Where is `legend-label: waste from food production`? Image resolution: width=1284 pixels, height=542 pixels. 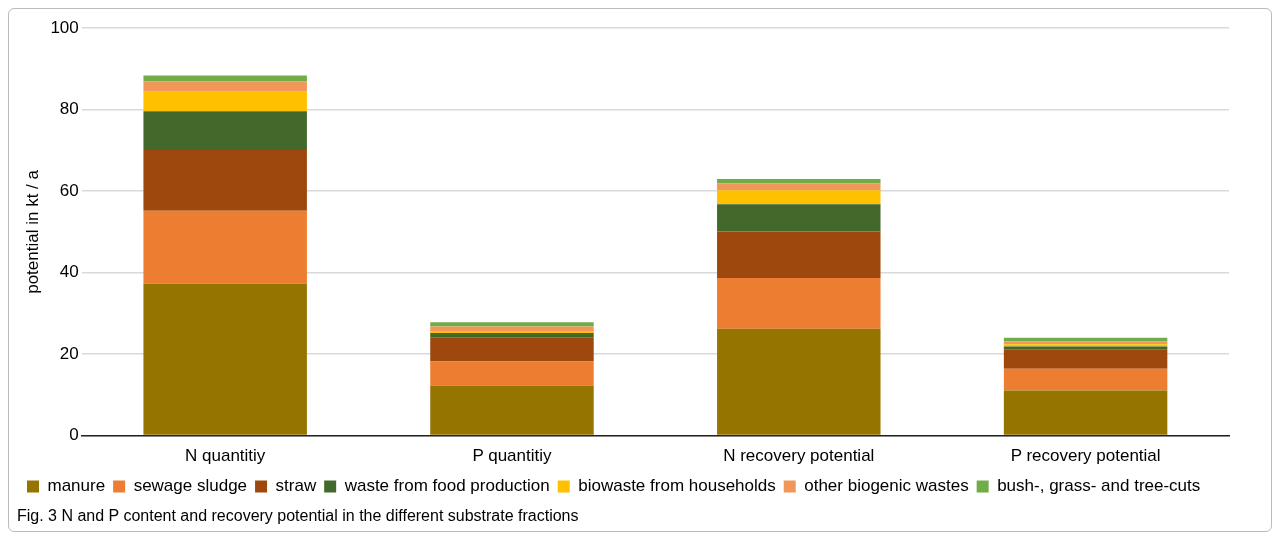 legend-label: waste from food production is located at coordinates (446, 486).